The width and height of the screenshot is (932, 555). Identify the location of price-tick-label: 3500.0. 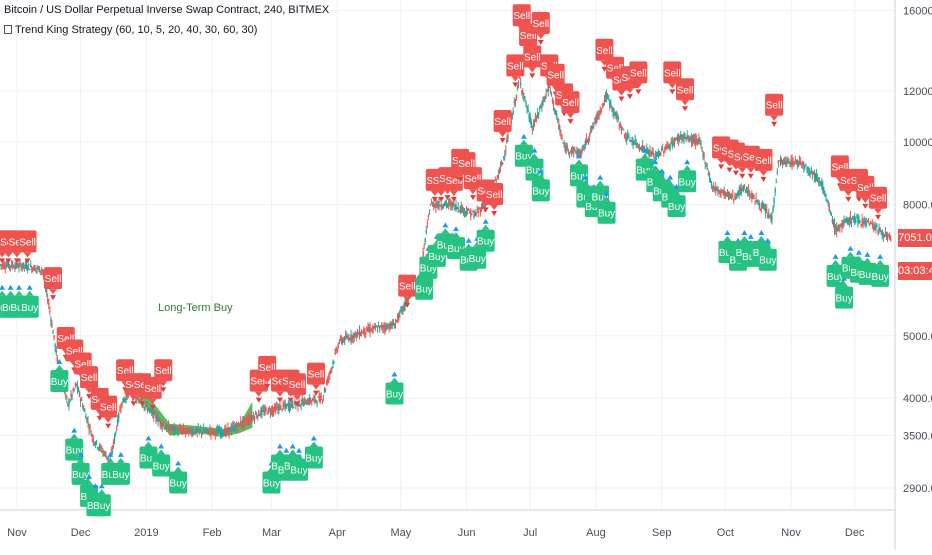
(917, 436).